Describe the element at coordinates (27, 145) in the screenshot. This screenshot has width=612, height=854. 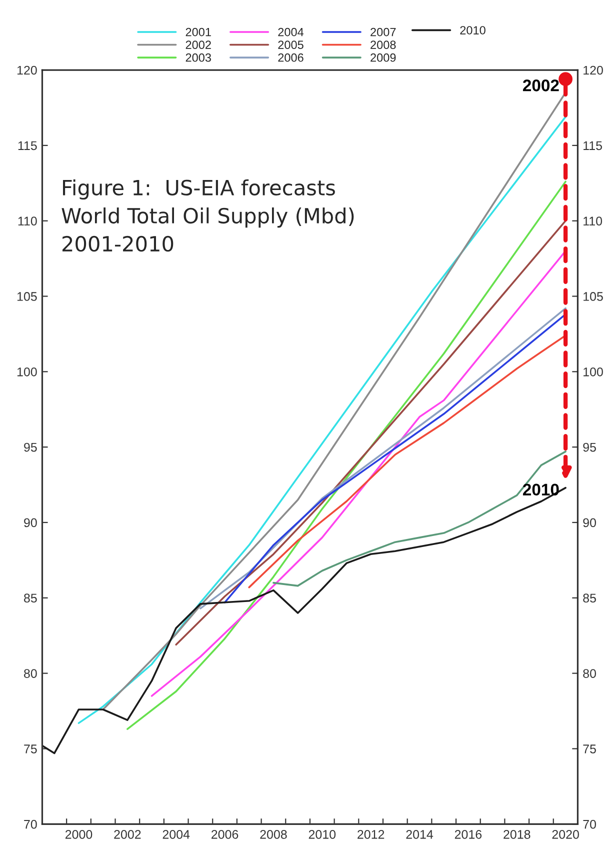
I see `y-tick-label: 115` at that location.